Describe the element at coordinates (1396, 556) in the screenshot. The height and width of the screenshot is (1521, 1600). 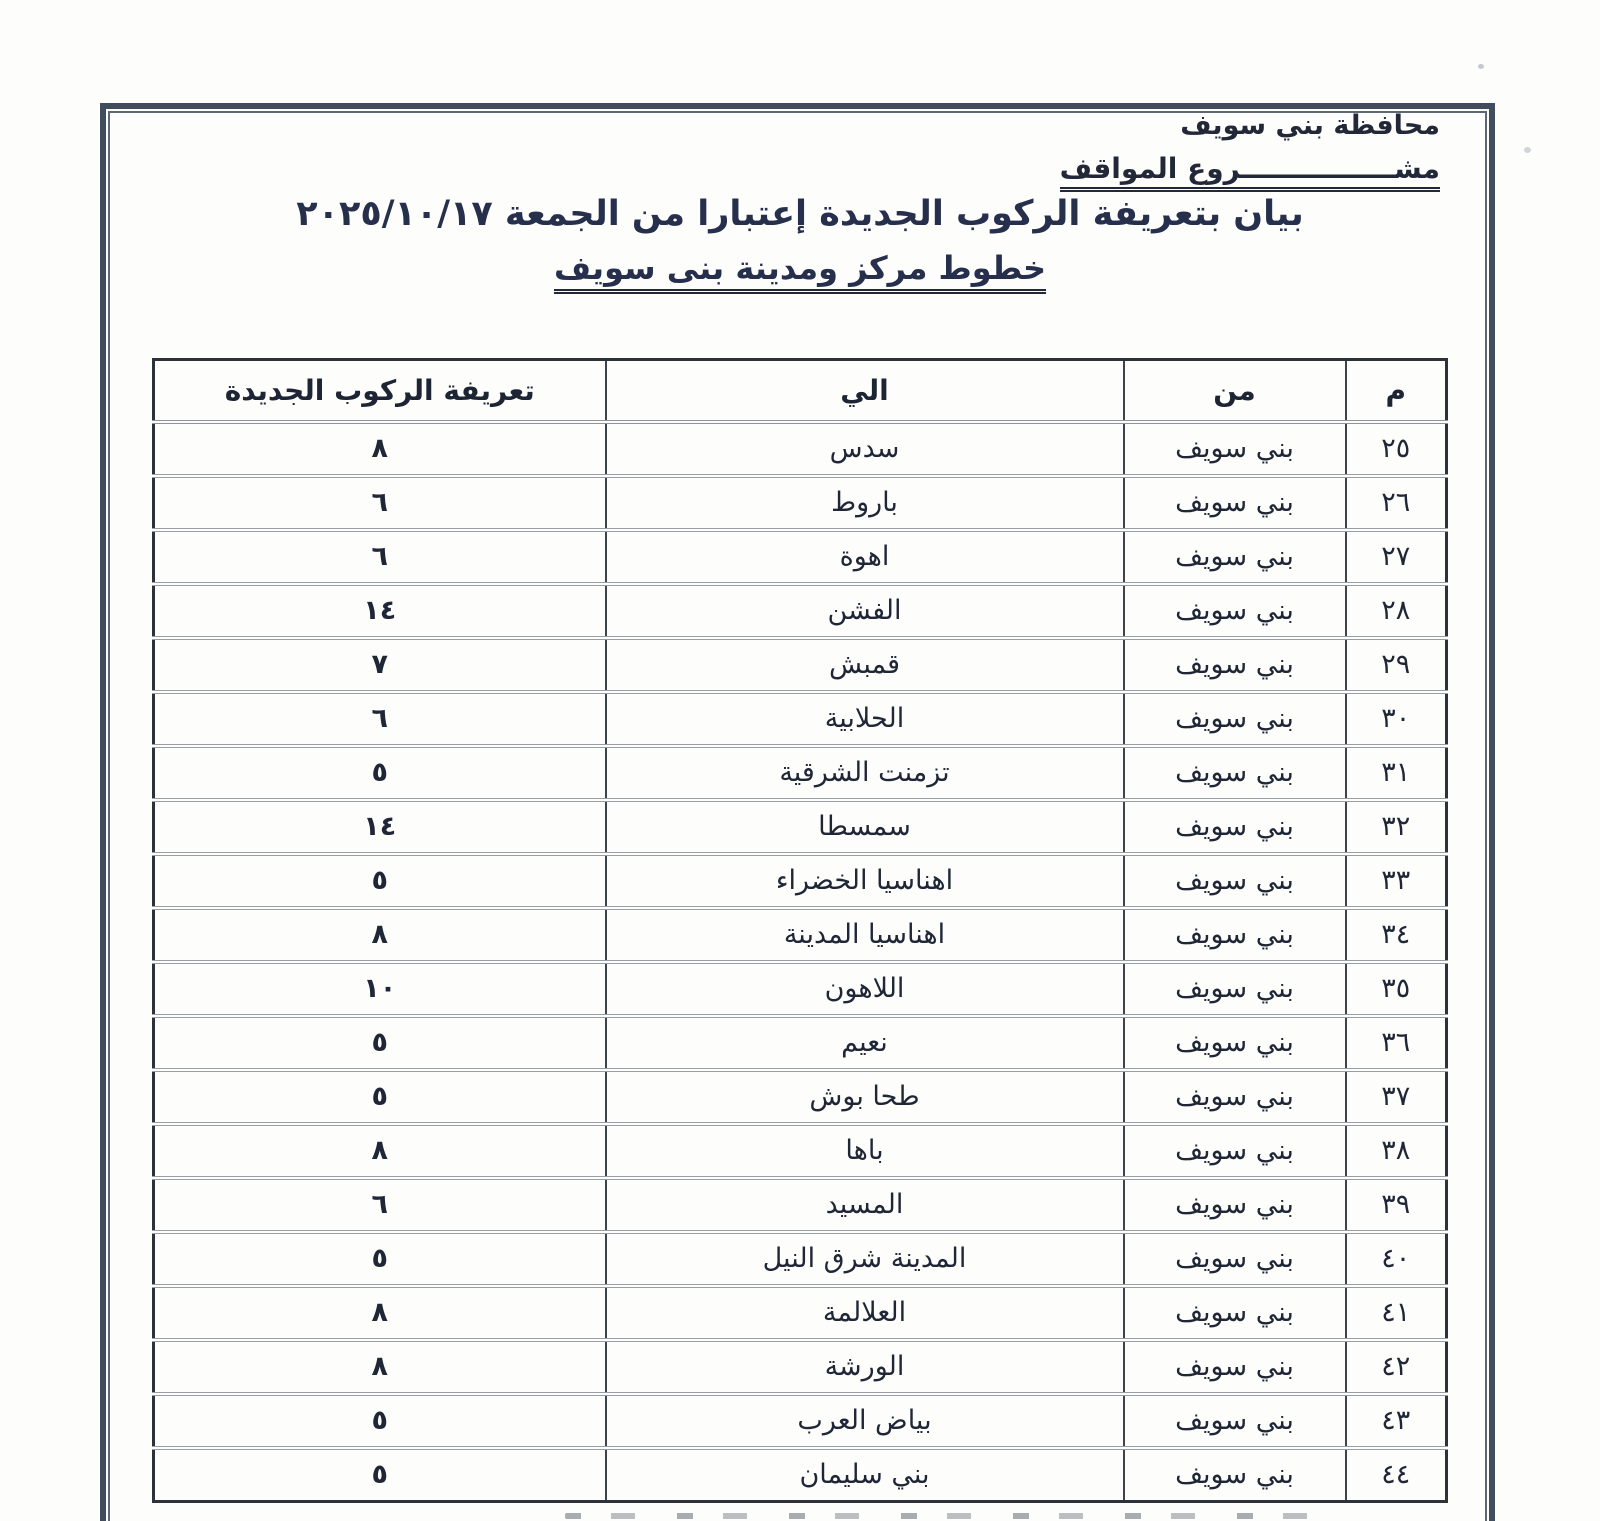
I see `row-number-cell: ٢٧` at that location.